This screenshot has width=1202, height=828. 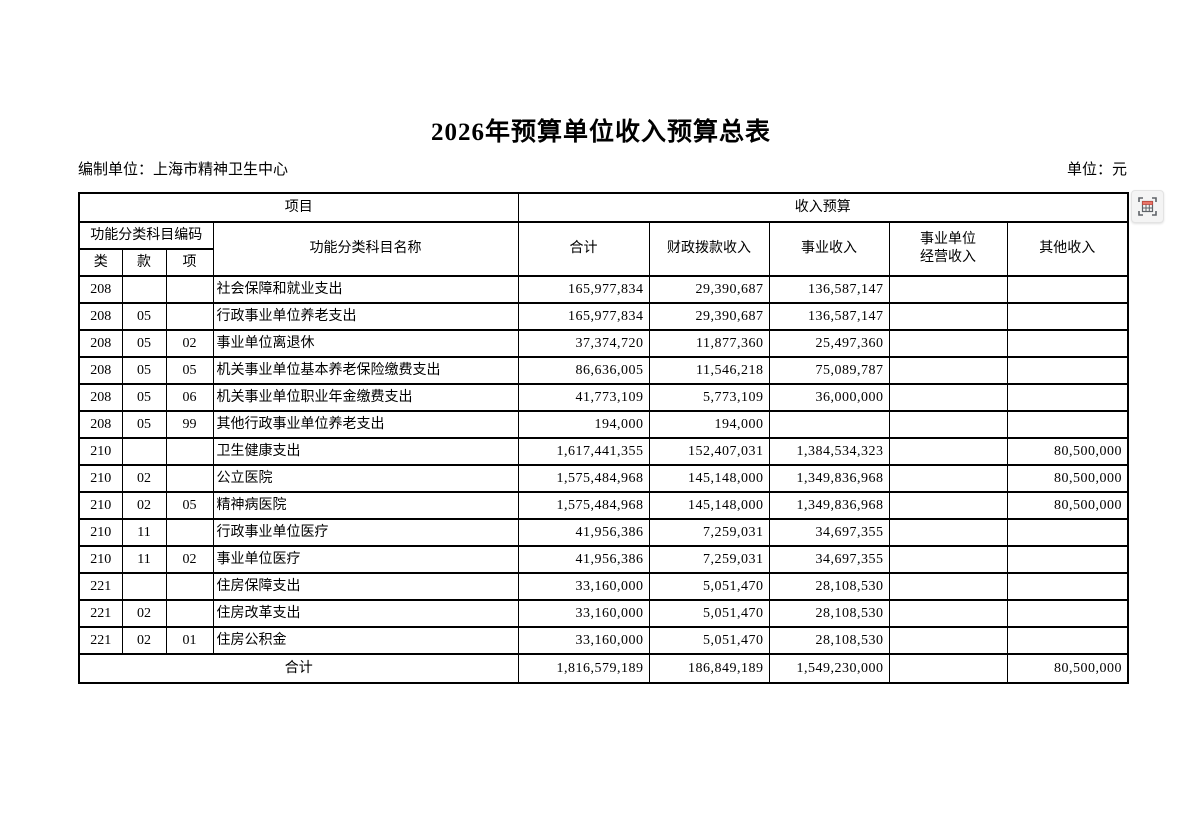 I want to click on cell-business-income: 25,497,360, so click(x=829, y=343).